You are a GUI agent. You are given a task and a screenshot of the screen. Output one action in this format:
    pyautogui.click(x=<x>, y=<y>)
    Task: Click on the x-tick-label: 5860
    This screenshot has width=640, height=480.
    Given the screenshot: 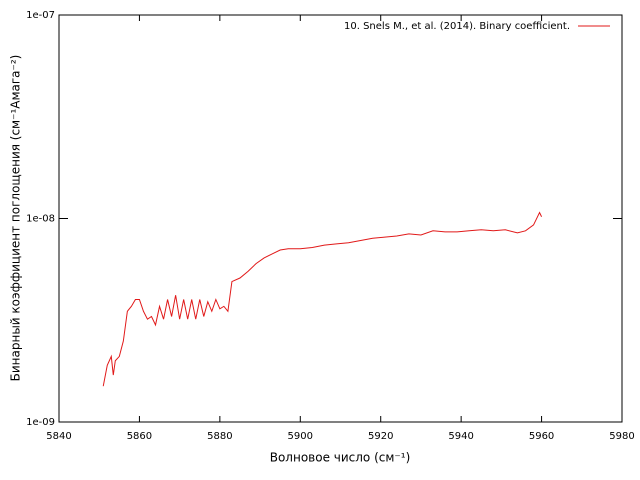 What is the action you would take?
    pyautogui.click(x=139, y=436)
    